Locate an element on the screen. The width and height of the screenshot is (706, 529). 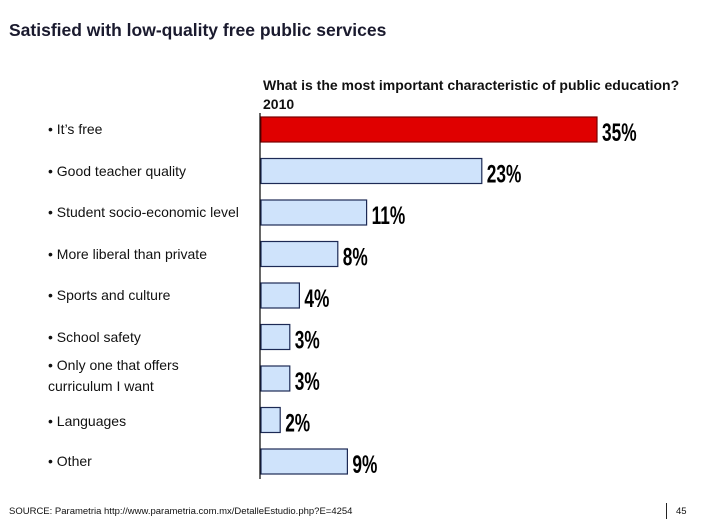
value-label-3: 8% is located at coordinates (355, 256).